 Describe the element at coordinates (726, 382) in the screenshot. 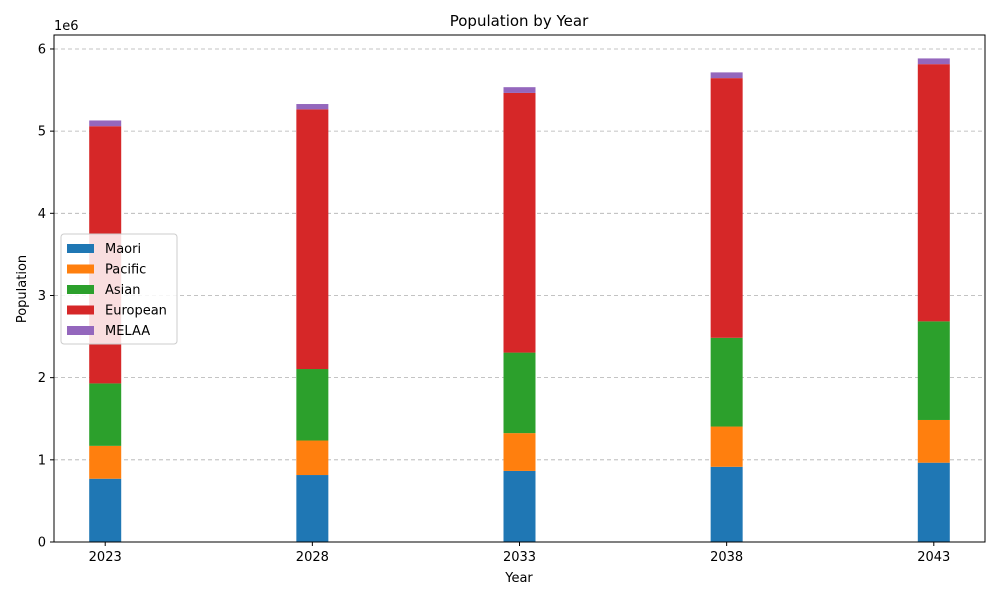

I see `bar-segment-asian-2038` at that location.